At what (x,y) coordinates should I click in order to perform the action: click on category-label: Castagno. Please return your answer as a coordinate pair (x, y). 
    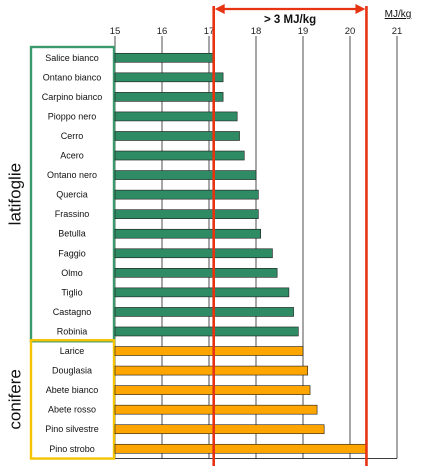
    Looking at the image, I should click on (72, 312).